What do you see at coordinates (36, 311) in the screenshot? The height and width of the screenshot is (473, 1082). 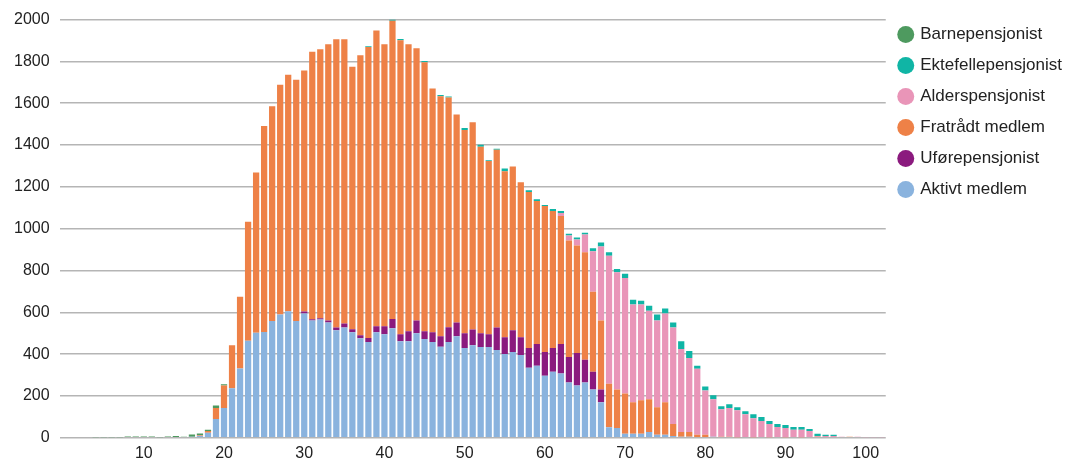 I see `y-tick-label: 600` at bounding box center [36, 311].